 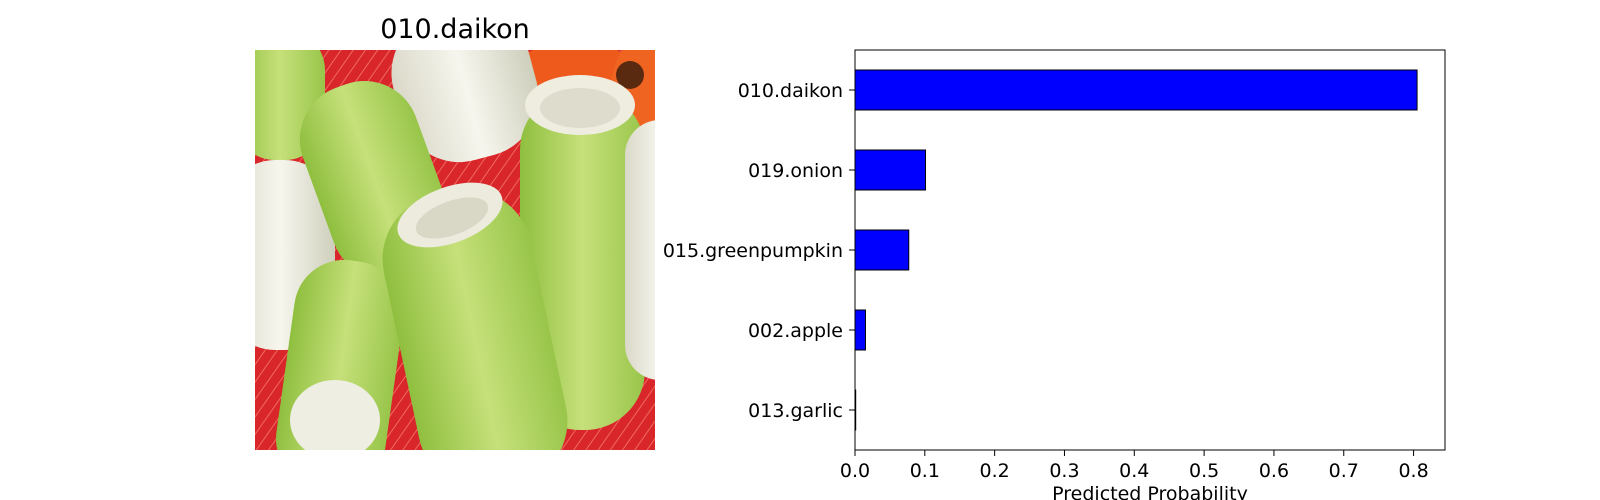 What do you see at coordinates (1274, 471) in the screenshot?
I see `x-tick-label: 0.6` at bounding box center [1274, 471].